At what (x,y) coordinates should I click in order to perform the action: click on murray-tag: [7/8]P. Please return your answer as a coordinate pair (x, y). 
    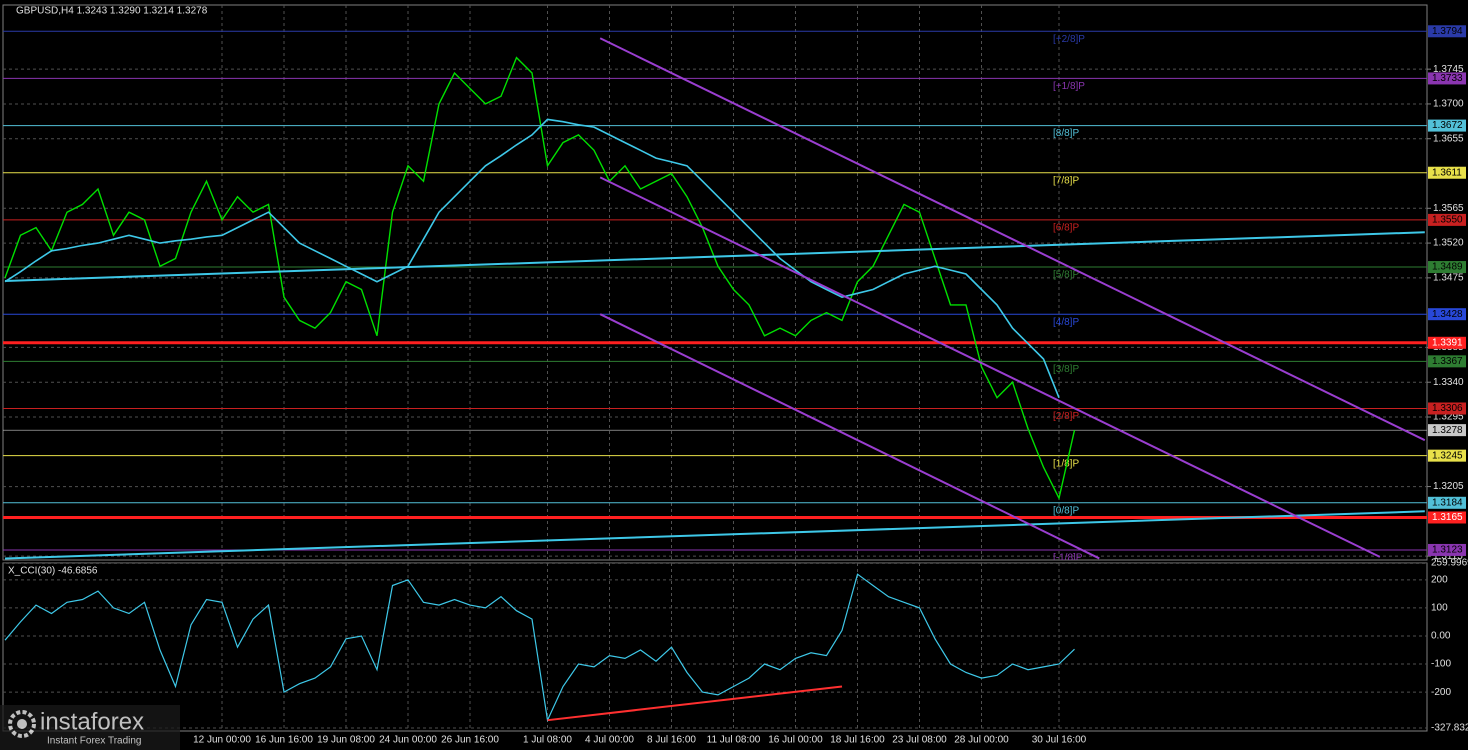
    Looking at the image, I should click on (1066, 180).